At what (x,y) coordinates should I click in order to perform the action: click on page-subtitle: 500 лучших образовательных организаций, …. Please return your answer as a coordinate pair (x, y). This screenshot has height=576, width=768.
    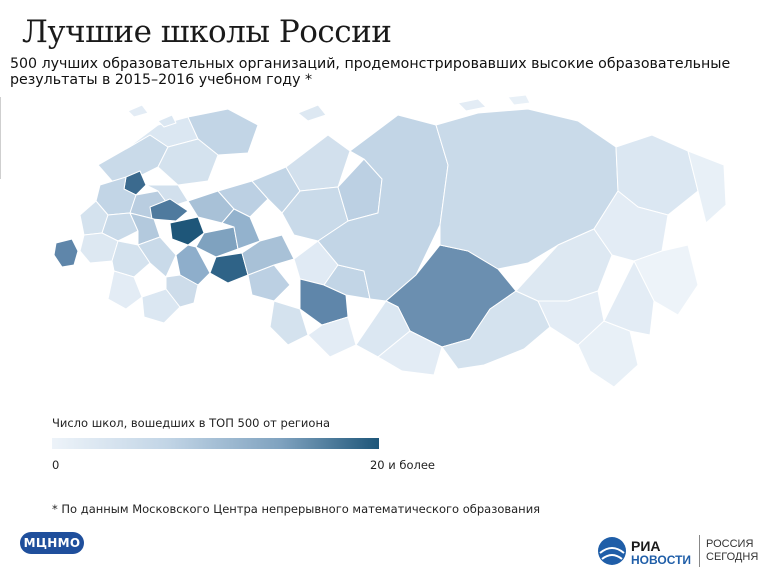
    Looking at the image, I should click on (370, 72).